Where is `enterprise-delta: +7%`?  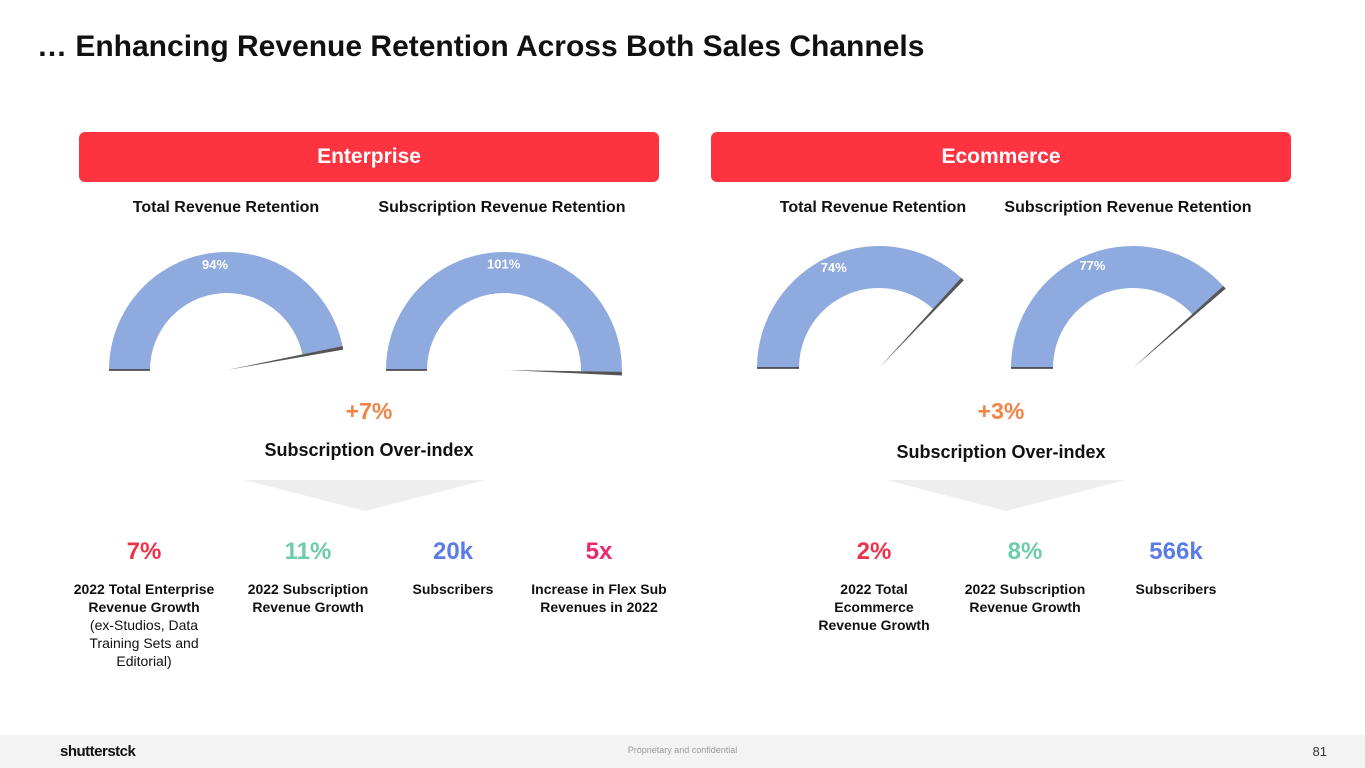
enterprise-delta: +7% is located at coordinates (369, 411).